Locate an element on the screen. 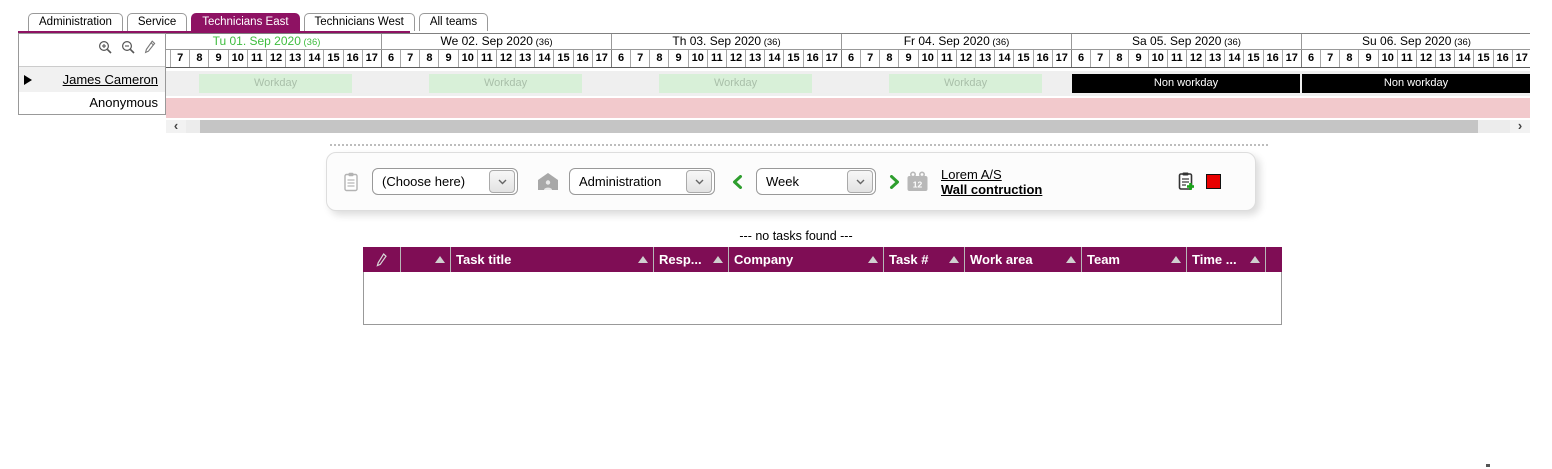  task-select: (Choose here) is located at coordinates (445, 181).